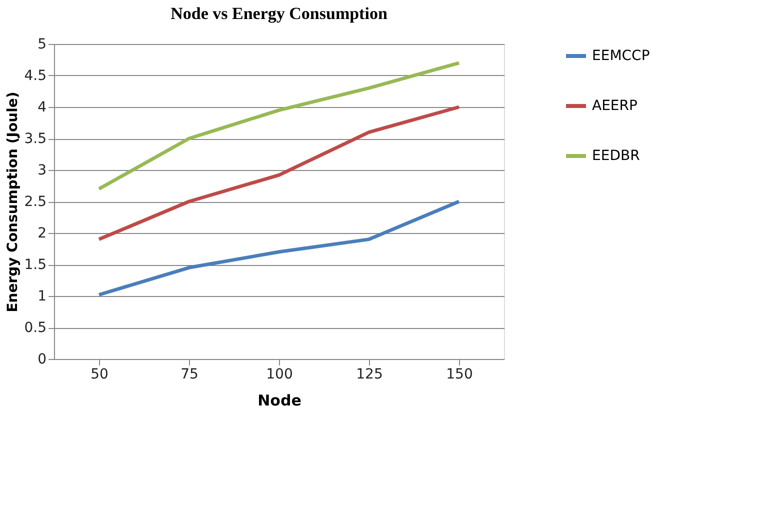 This screenshot has width=777, height=512. I want to click on legend-label: EEMCCP, so click(621, 56).